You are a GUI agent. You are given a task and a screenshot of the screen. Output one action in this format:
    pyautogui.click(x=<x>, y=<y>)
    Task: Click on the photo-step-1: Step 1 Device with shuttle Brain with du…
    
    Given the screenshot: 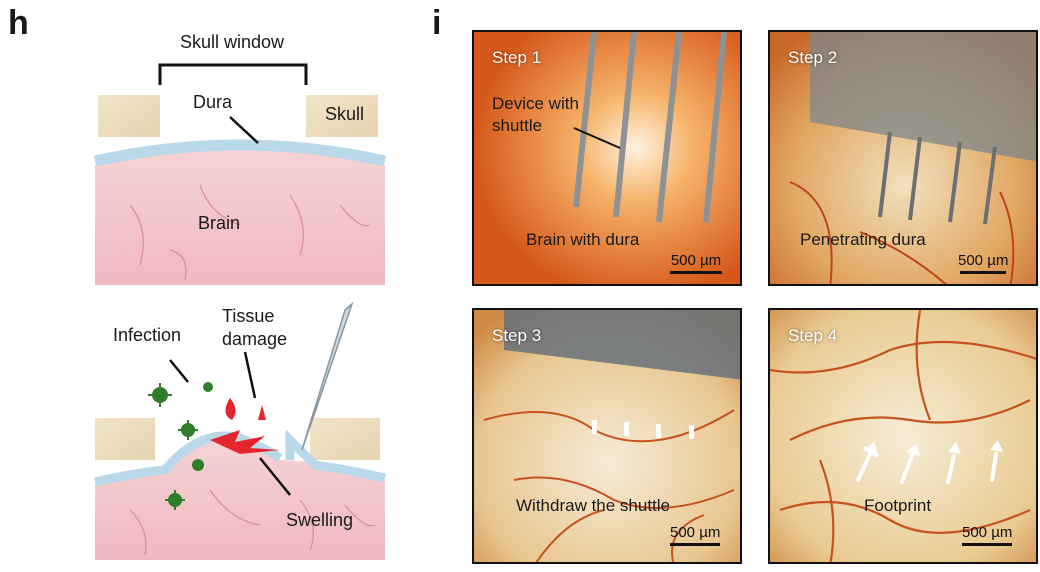 What is the action you would take?
    pyautogui.click(x=607, y=158)
    